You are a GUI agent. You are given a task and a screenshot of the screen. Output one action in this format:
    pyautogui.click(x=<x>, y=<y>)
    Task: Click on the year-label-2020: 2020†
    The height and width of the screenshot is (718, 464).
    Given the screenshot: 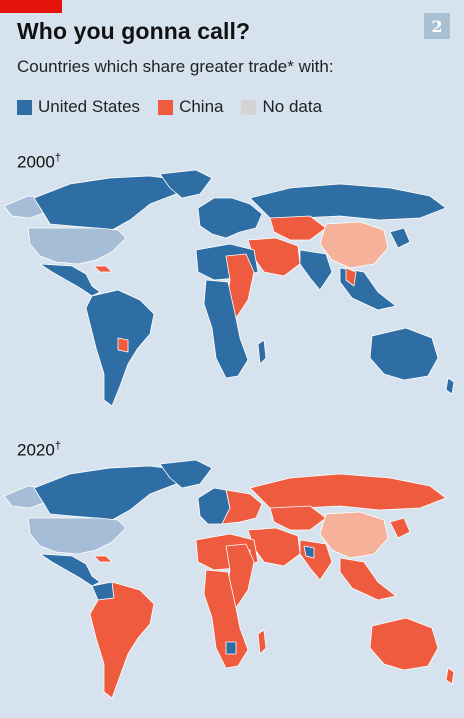 What is the action you would take?
    pyautogui.click(x=39, y=450)
    